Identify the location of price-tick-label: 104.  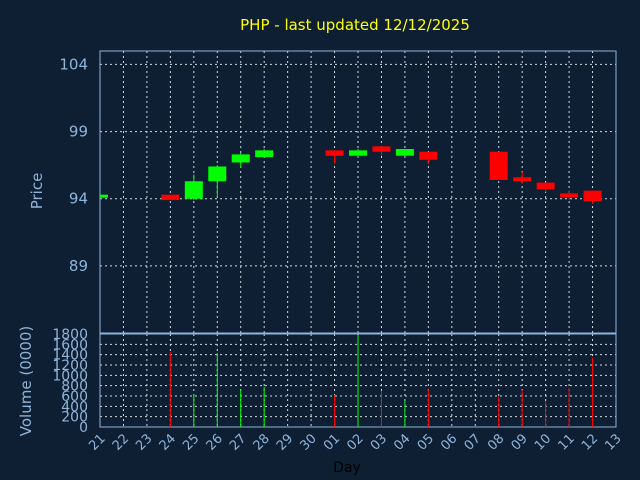
(73, 64).